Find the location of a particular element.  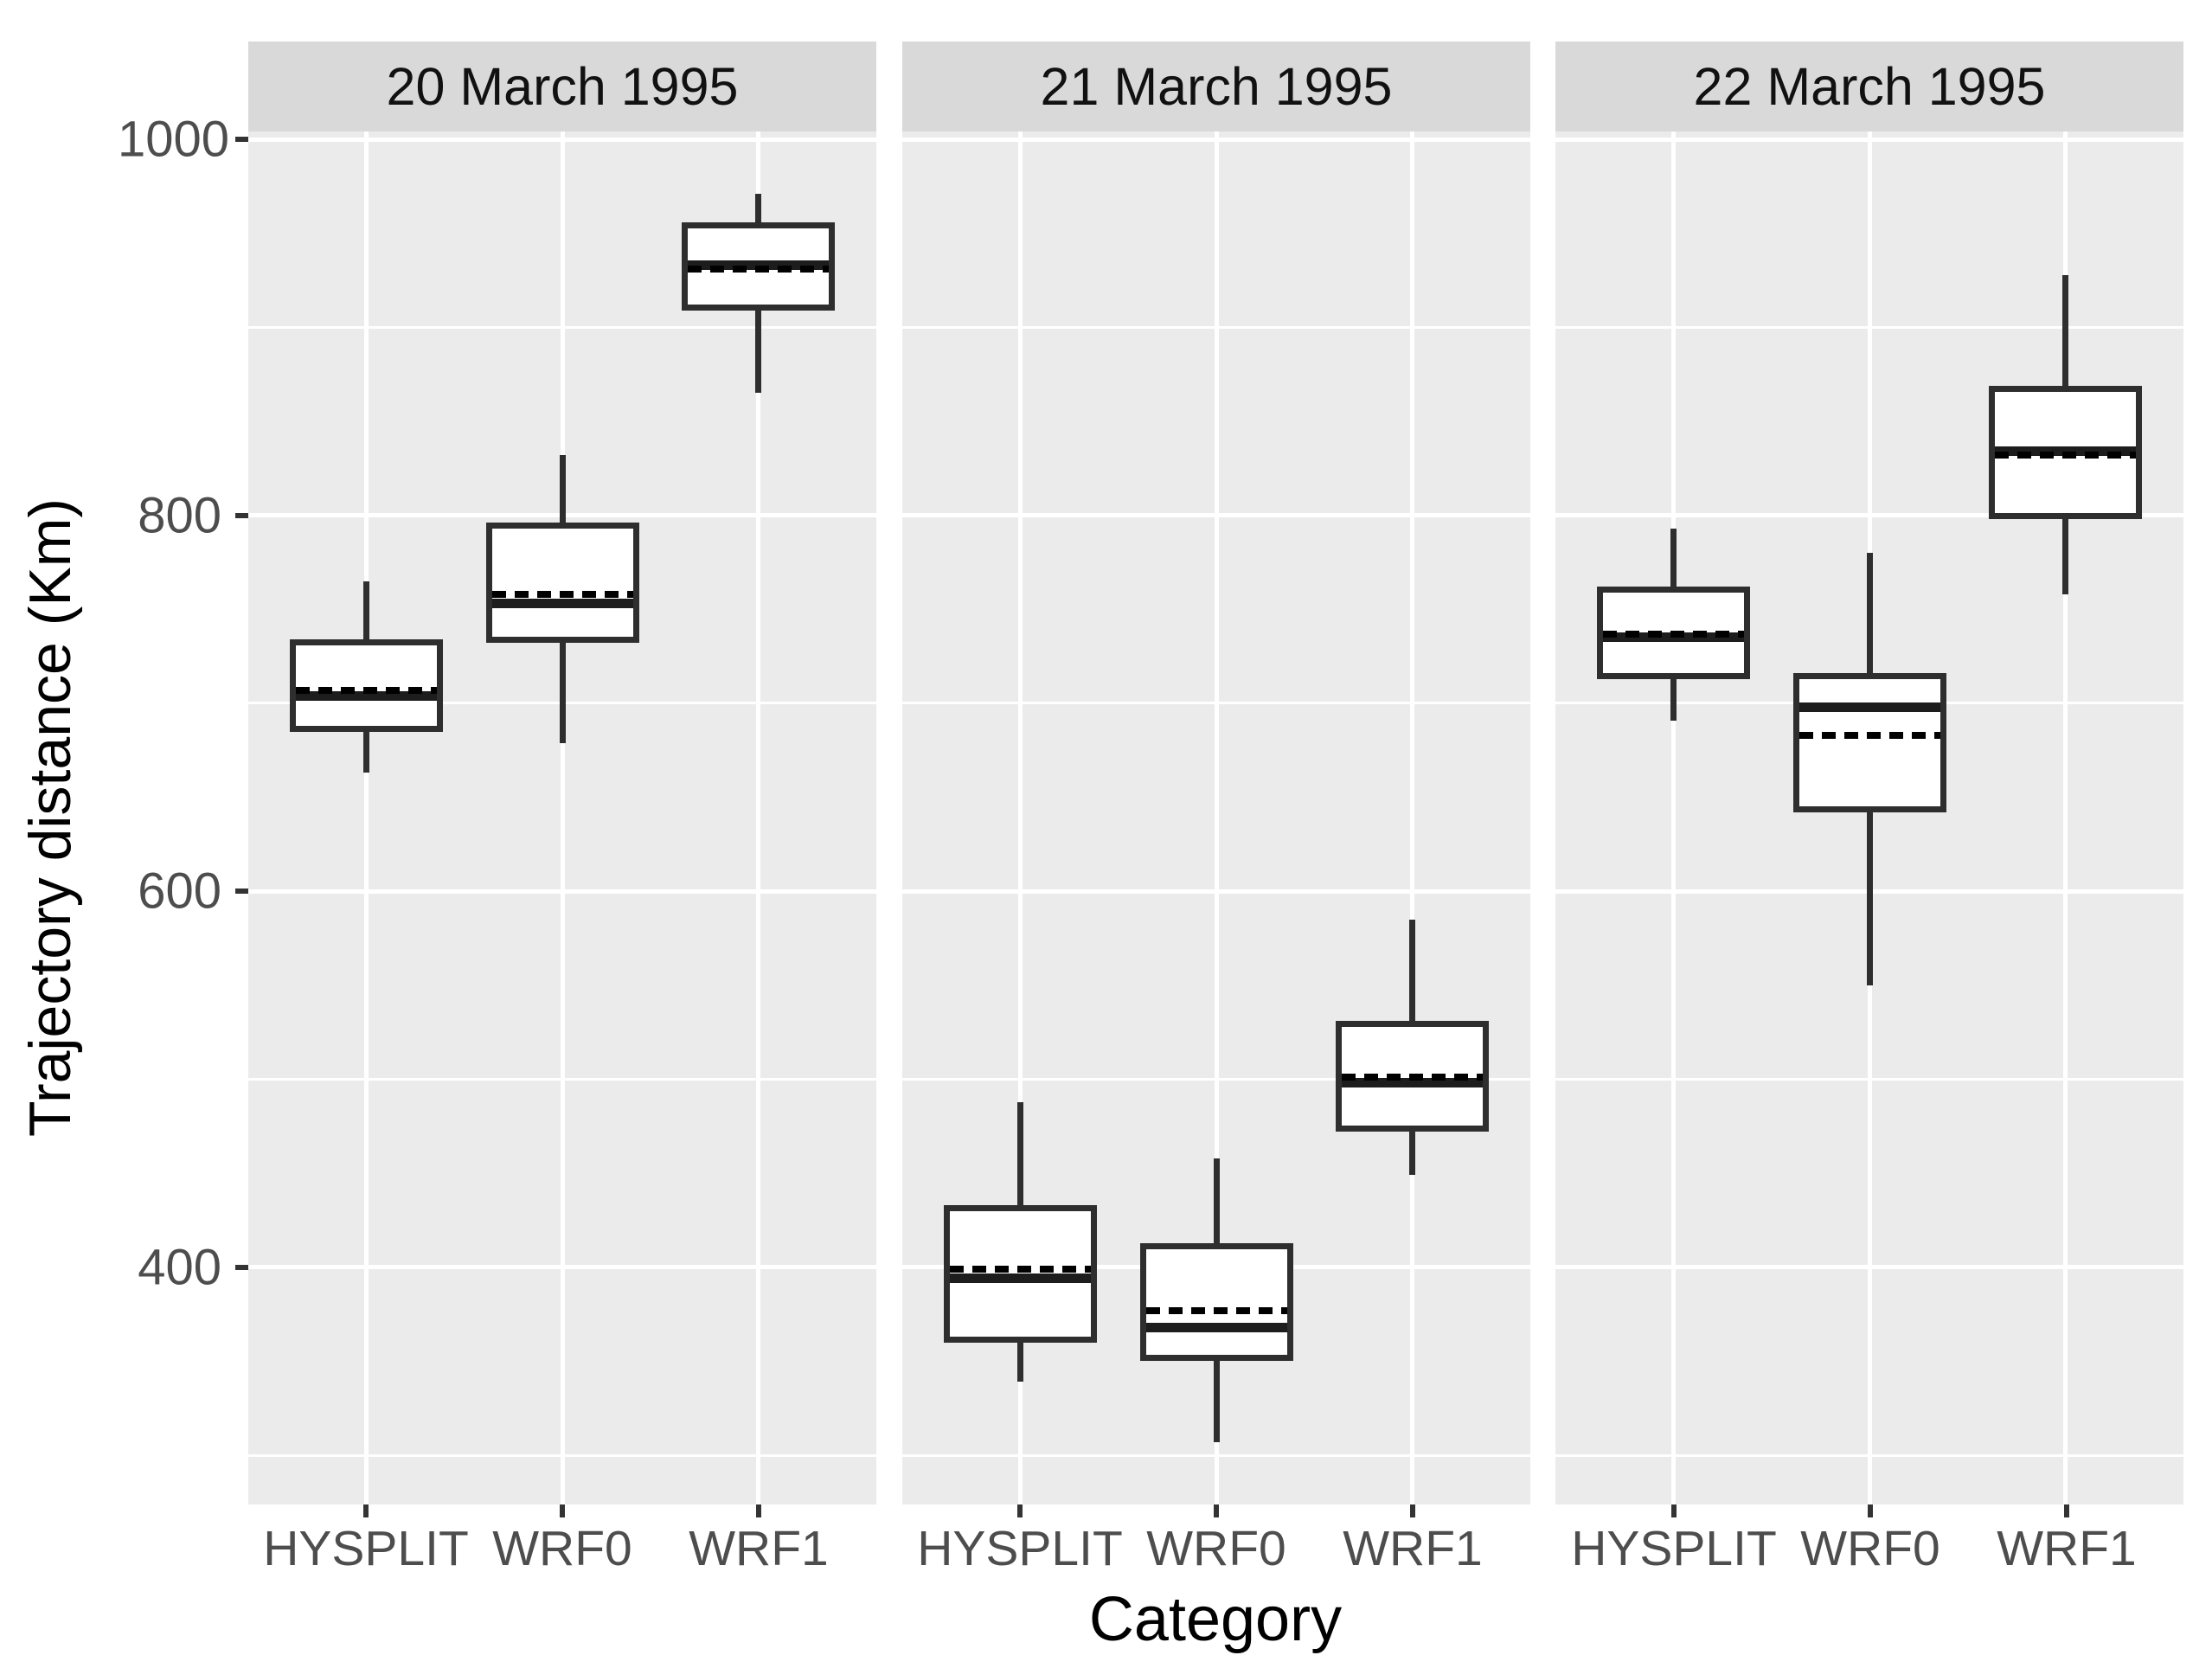

facet-strip: 22 March 1995 is located at coordinates (1869, 87).